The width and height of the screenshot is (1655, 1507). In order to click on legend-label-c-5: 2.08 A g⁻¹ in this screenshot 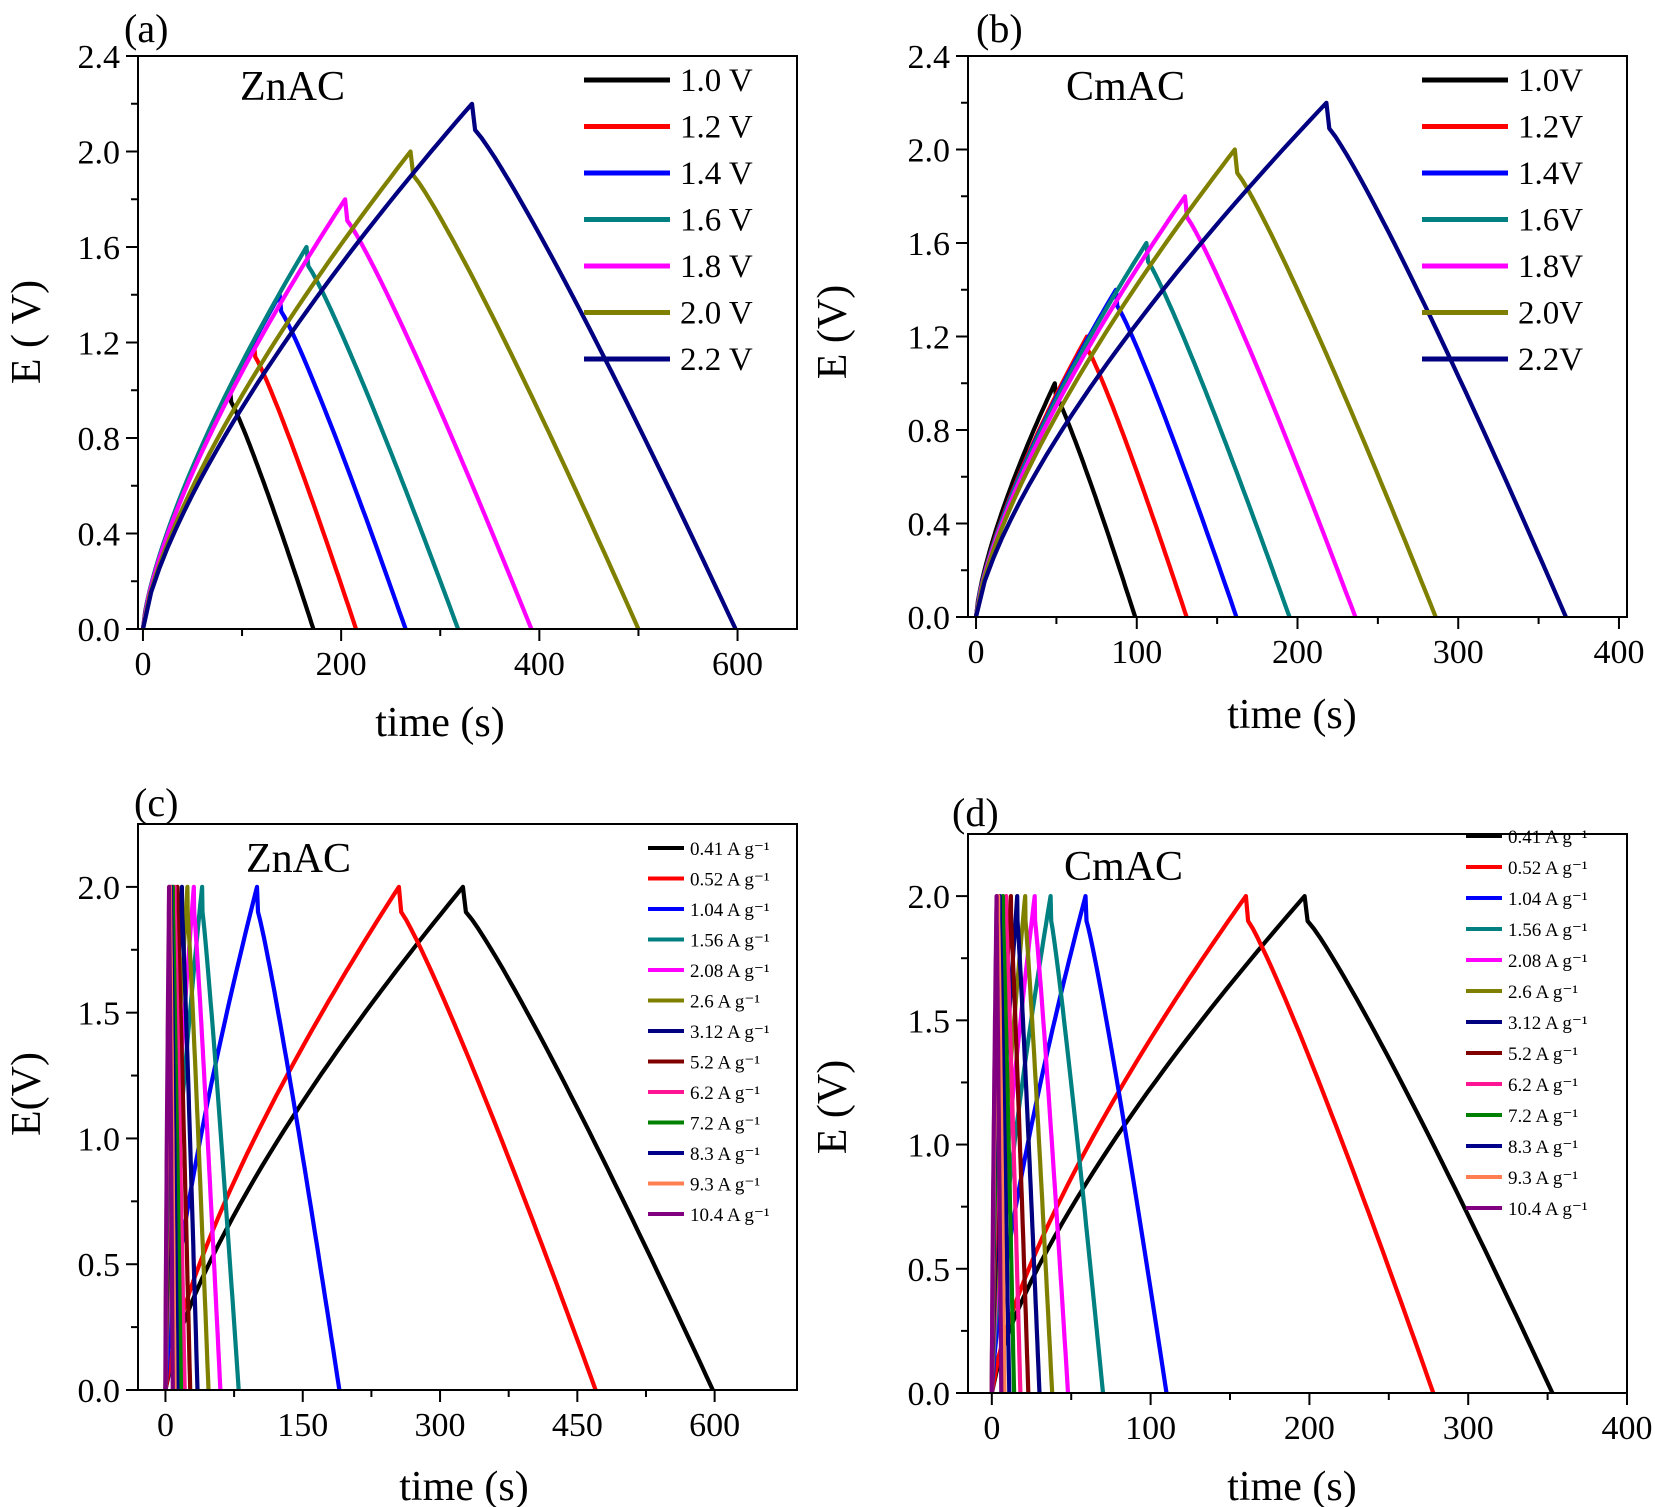, I will do `click(730, 971)`.